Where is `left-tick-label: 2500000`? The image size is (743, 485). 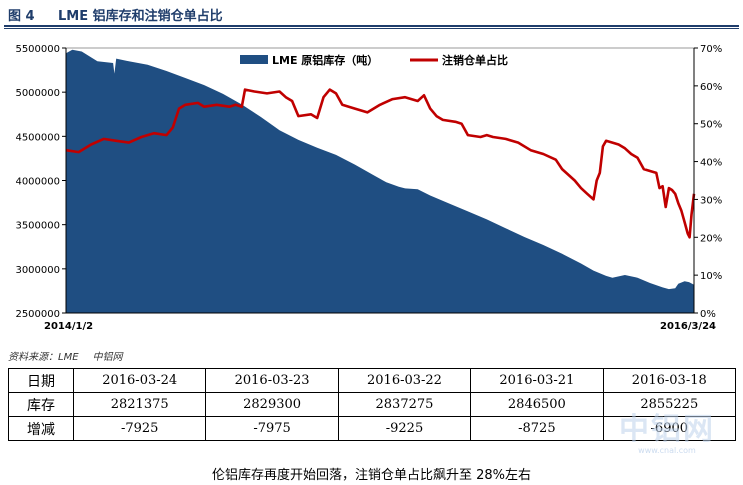 left-tick-label: 2500000 is located at coordinates (37, 314).